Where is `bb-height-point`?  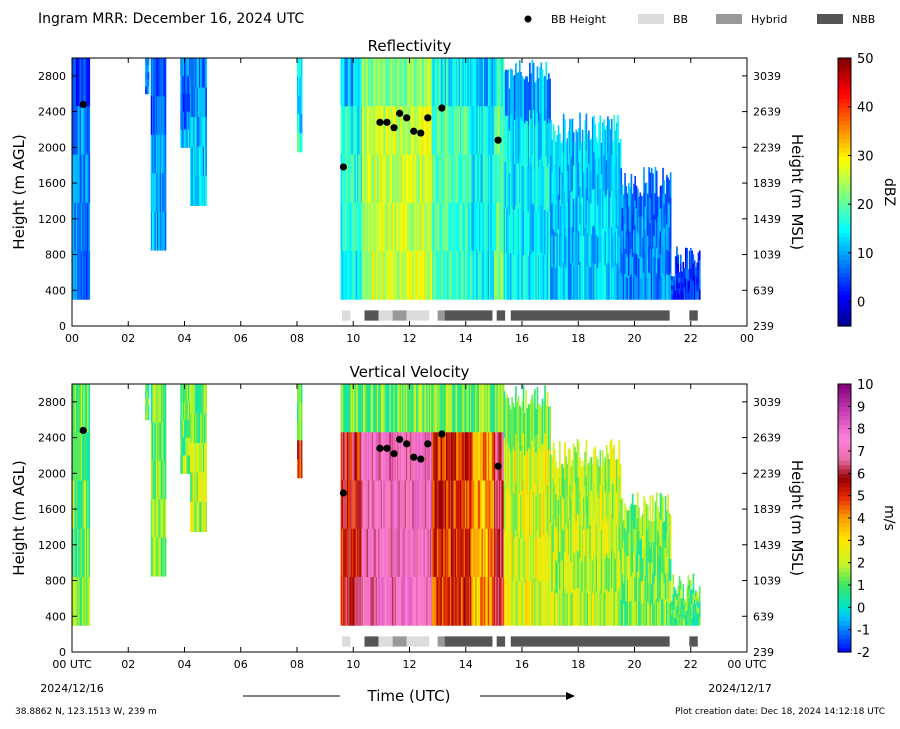 bb-height-point is located at coordinates (387, 122).